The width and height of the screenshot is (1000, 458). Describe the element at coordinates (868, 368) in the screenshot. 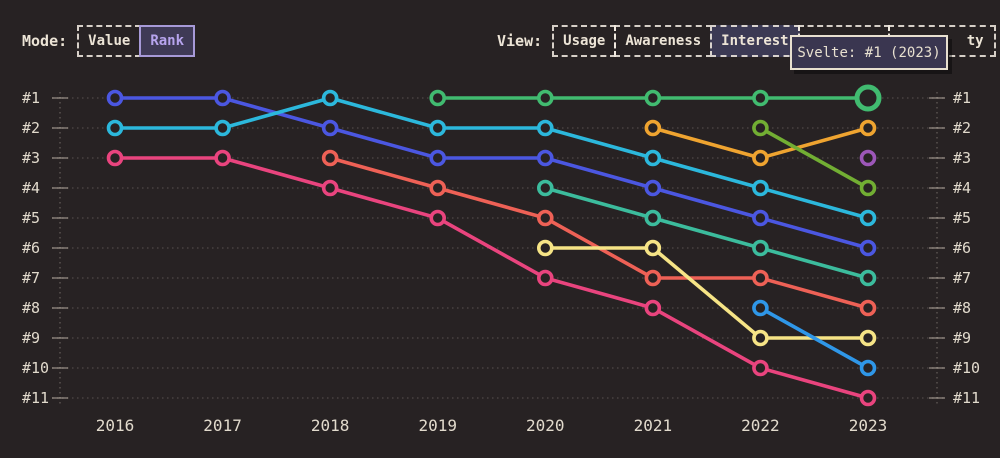

I see `data-point-azure-2023` at that location.